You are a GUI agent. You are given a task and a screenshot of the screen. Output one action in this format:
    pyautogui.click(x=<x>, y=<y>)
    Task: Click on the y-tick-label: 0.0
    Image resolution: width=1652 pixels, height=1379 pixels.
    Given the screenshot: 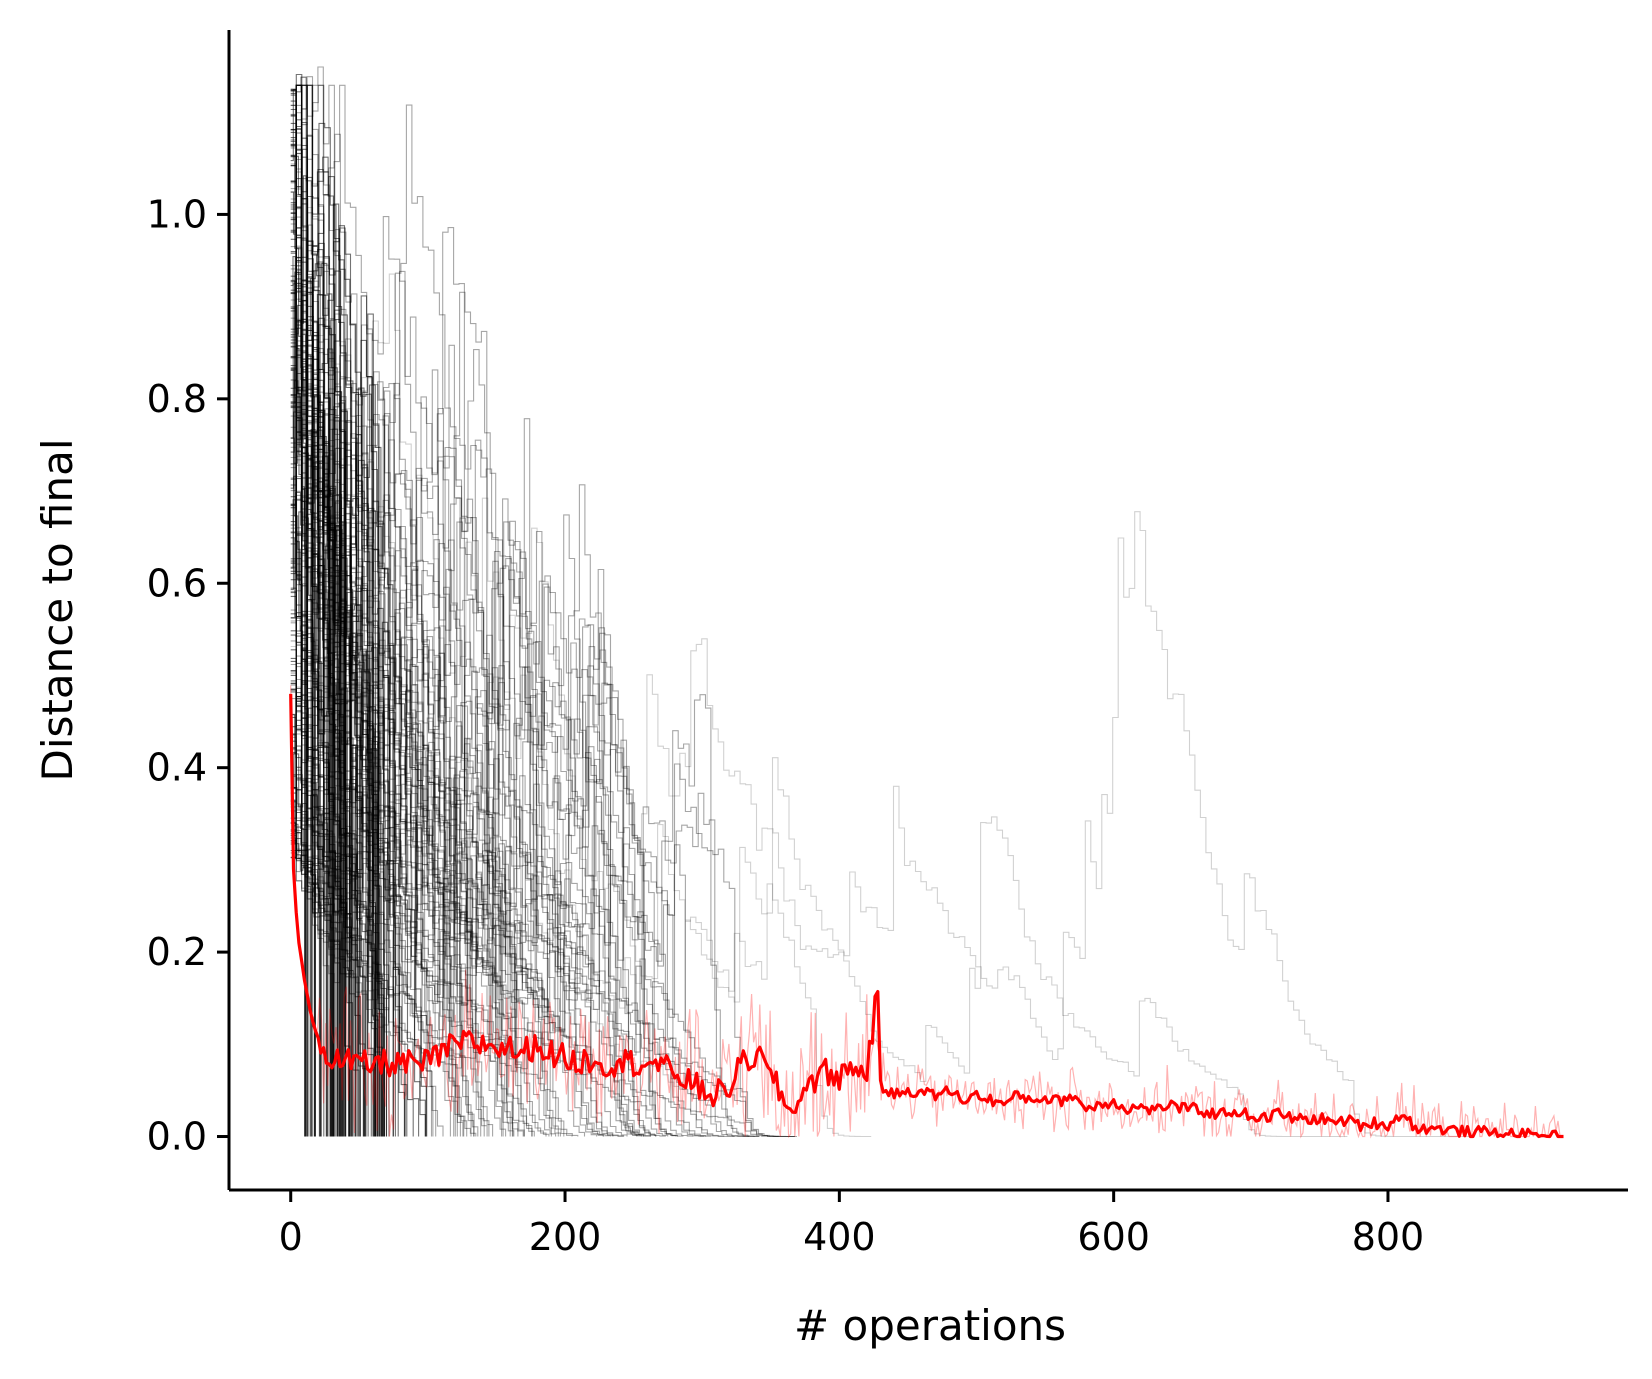 What is the action you would take?
    pyautogui.click(x=177, y=1137)
    